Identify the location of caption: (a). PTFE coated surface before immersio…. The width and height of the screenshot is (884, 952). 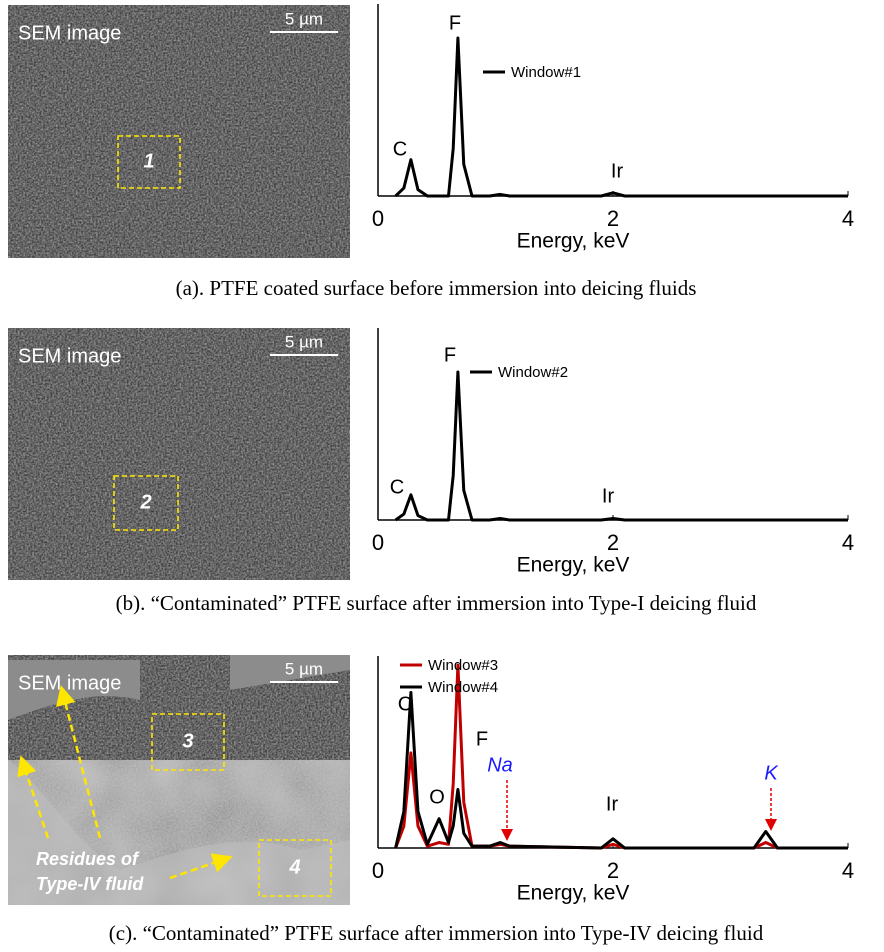
(436, 288).